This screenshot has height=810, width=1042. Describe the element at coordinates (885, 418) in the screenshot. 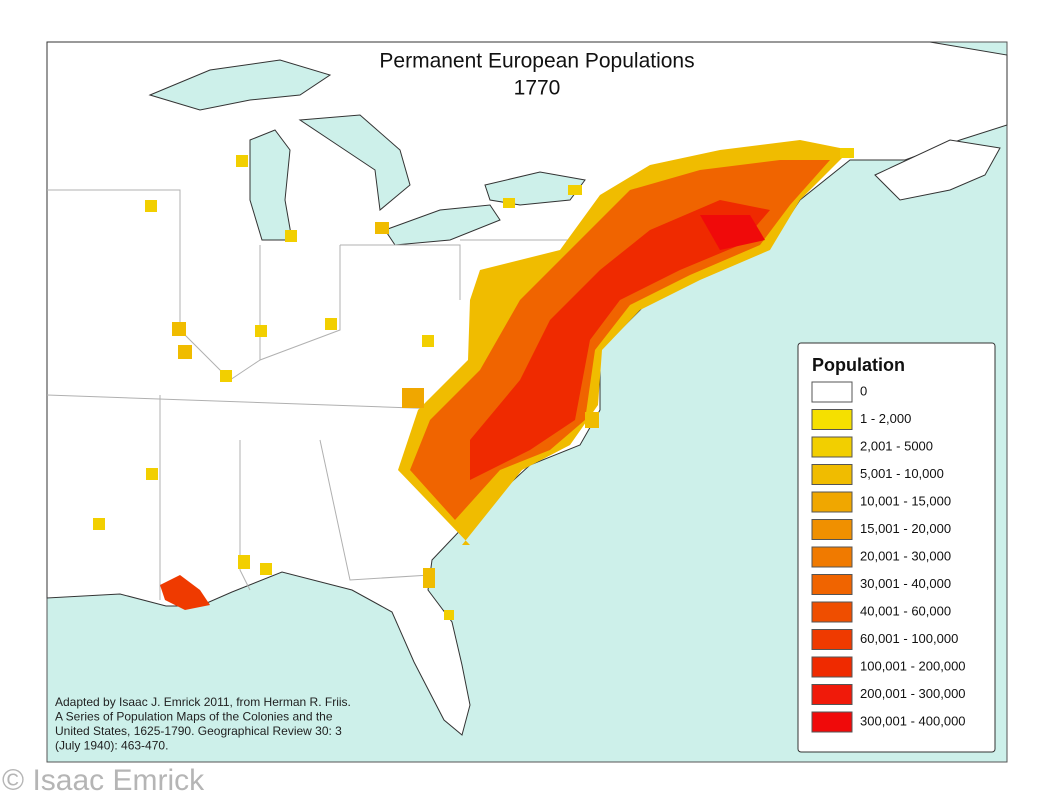

I see `legend-label: 1 - 2,000` at that location.